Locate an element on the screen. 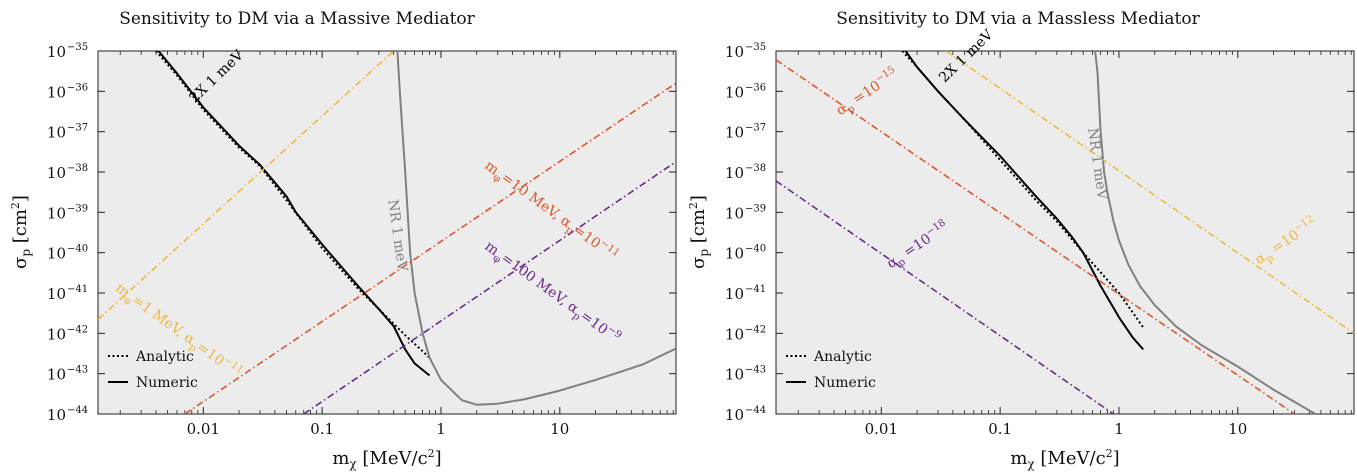  left-y-tick-exponent: −39 is located at coordinates (77, 208).